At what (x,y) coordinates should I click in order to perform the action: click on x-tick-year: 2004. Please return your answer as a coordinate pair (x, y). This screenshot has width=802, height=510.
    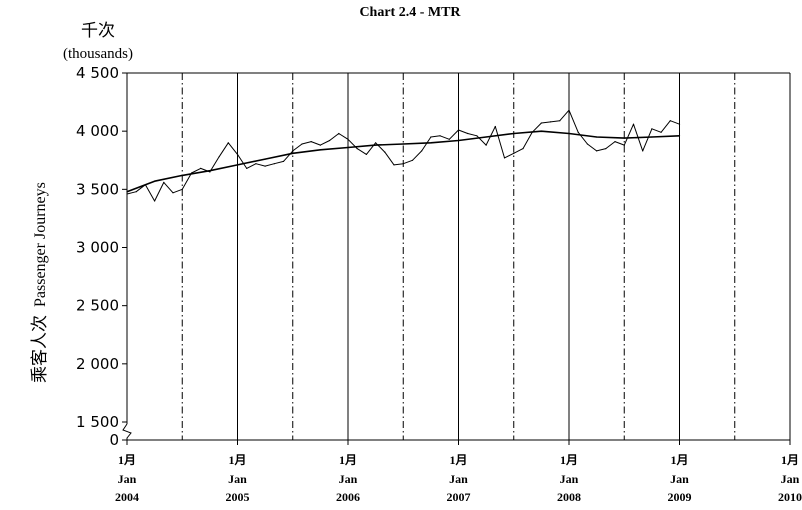
    Looking at the image, I should click on (127, 497).